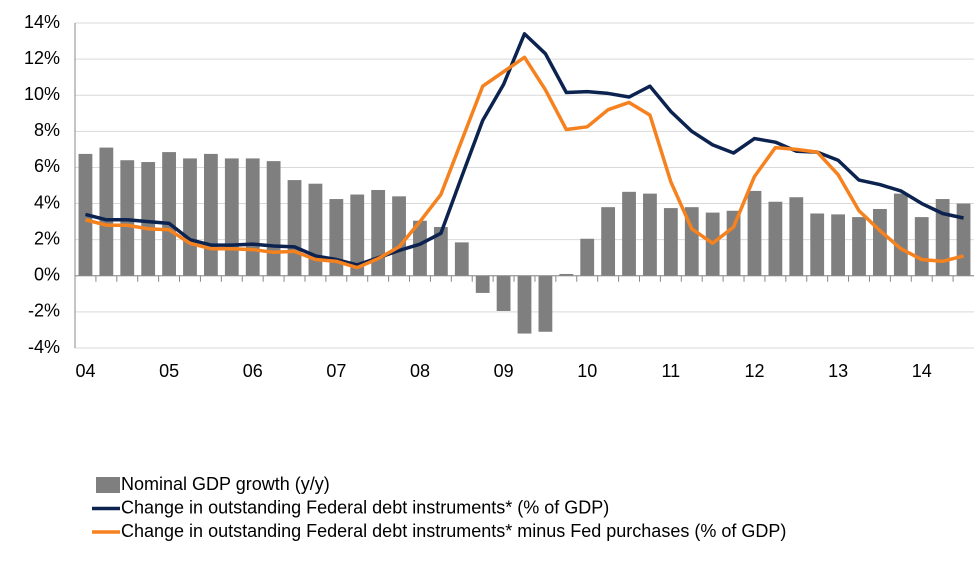 The height and width of the screenshot is (576, 974). What do you see at coordinates (169, 371) in the screenshot?
I see `x-tick-label: 05` at bounding box center [169, 371].